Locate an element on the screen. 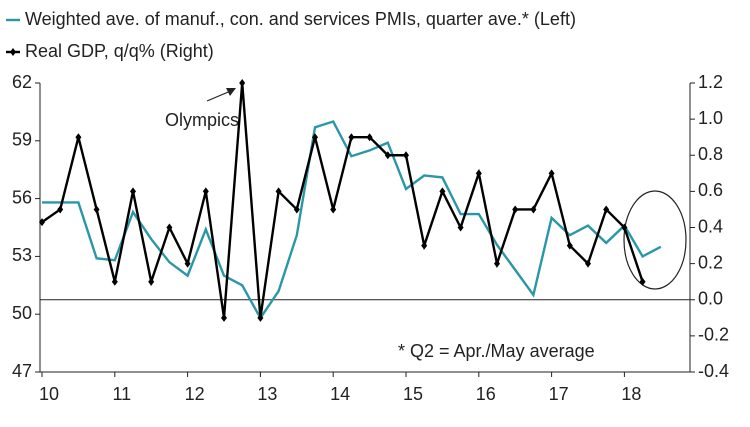  x-tick-label: 18 is located at coordinates (631, 394).